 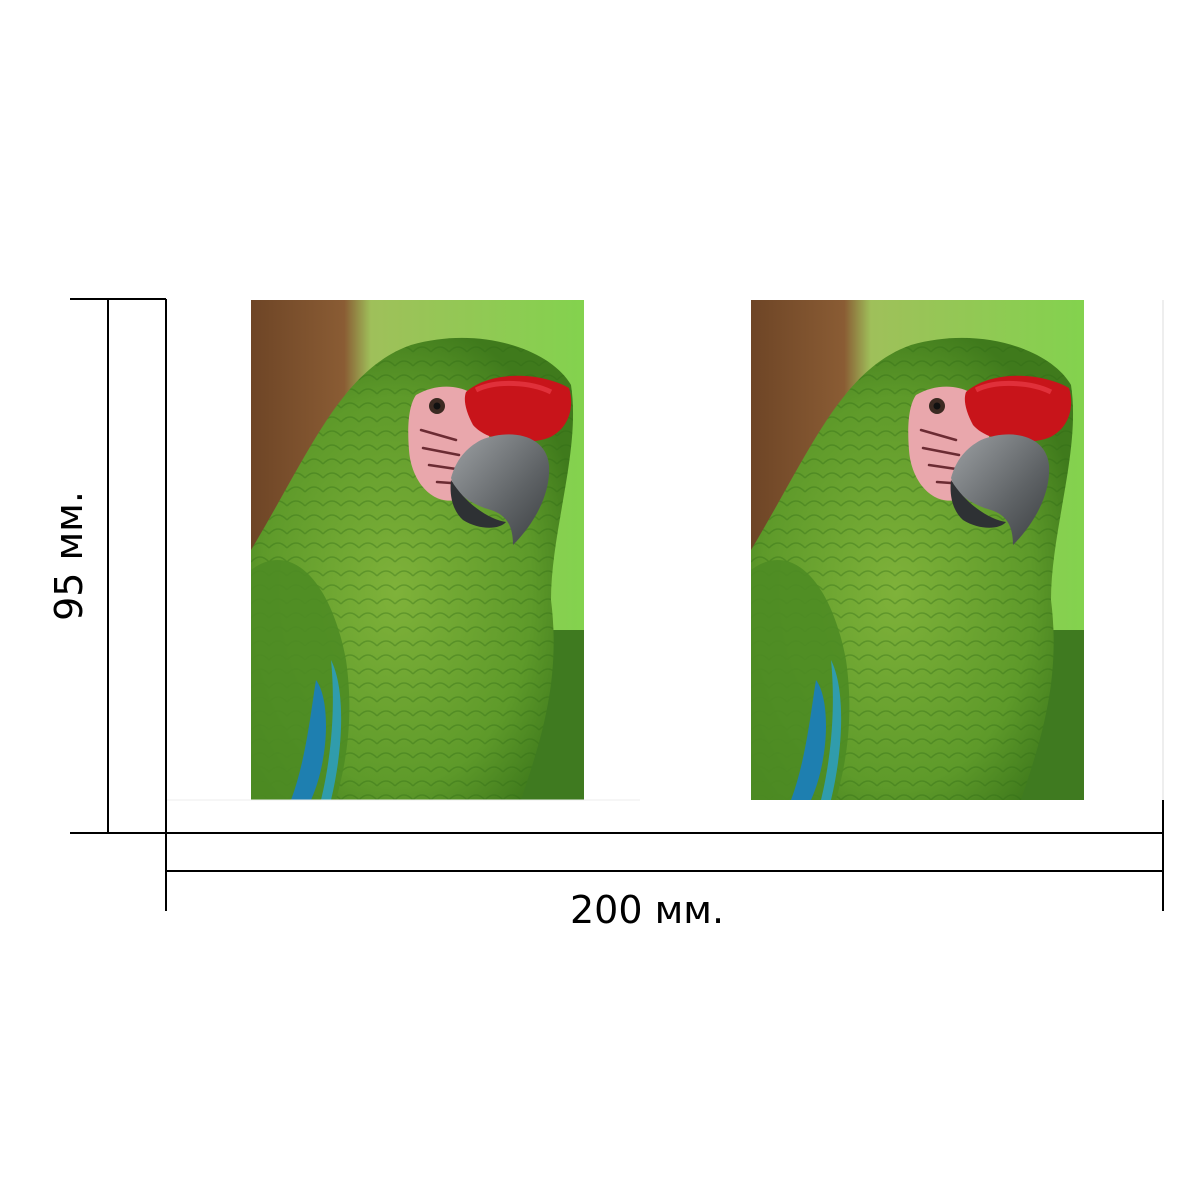 What do you see at coordinates (917, 550) in the screenshot?
I see `photo-right` at bounding box center [917, 550].